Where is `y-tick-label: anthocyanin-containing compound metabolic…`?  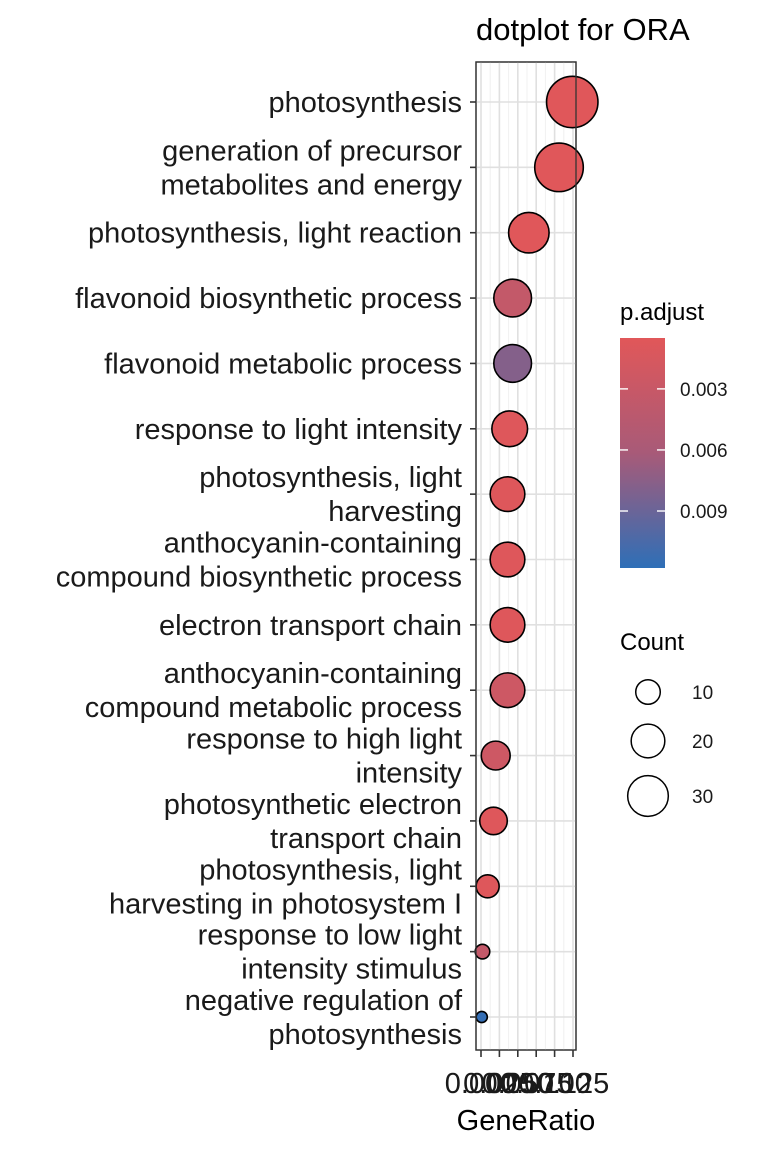 y-tick-label: anthocyanin-containing compound metabolic… is located at coordinates (273, 691).